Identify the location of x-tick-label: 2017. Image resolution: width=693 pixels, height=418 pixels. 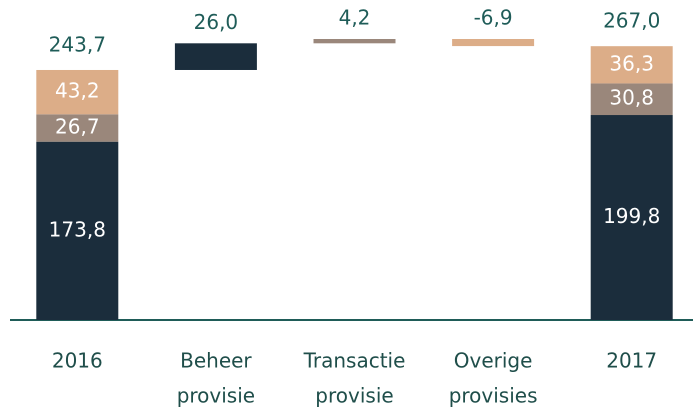
(631, 361).